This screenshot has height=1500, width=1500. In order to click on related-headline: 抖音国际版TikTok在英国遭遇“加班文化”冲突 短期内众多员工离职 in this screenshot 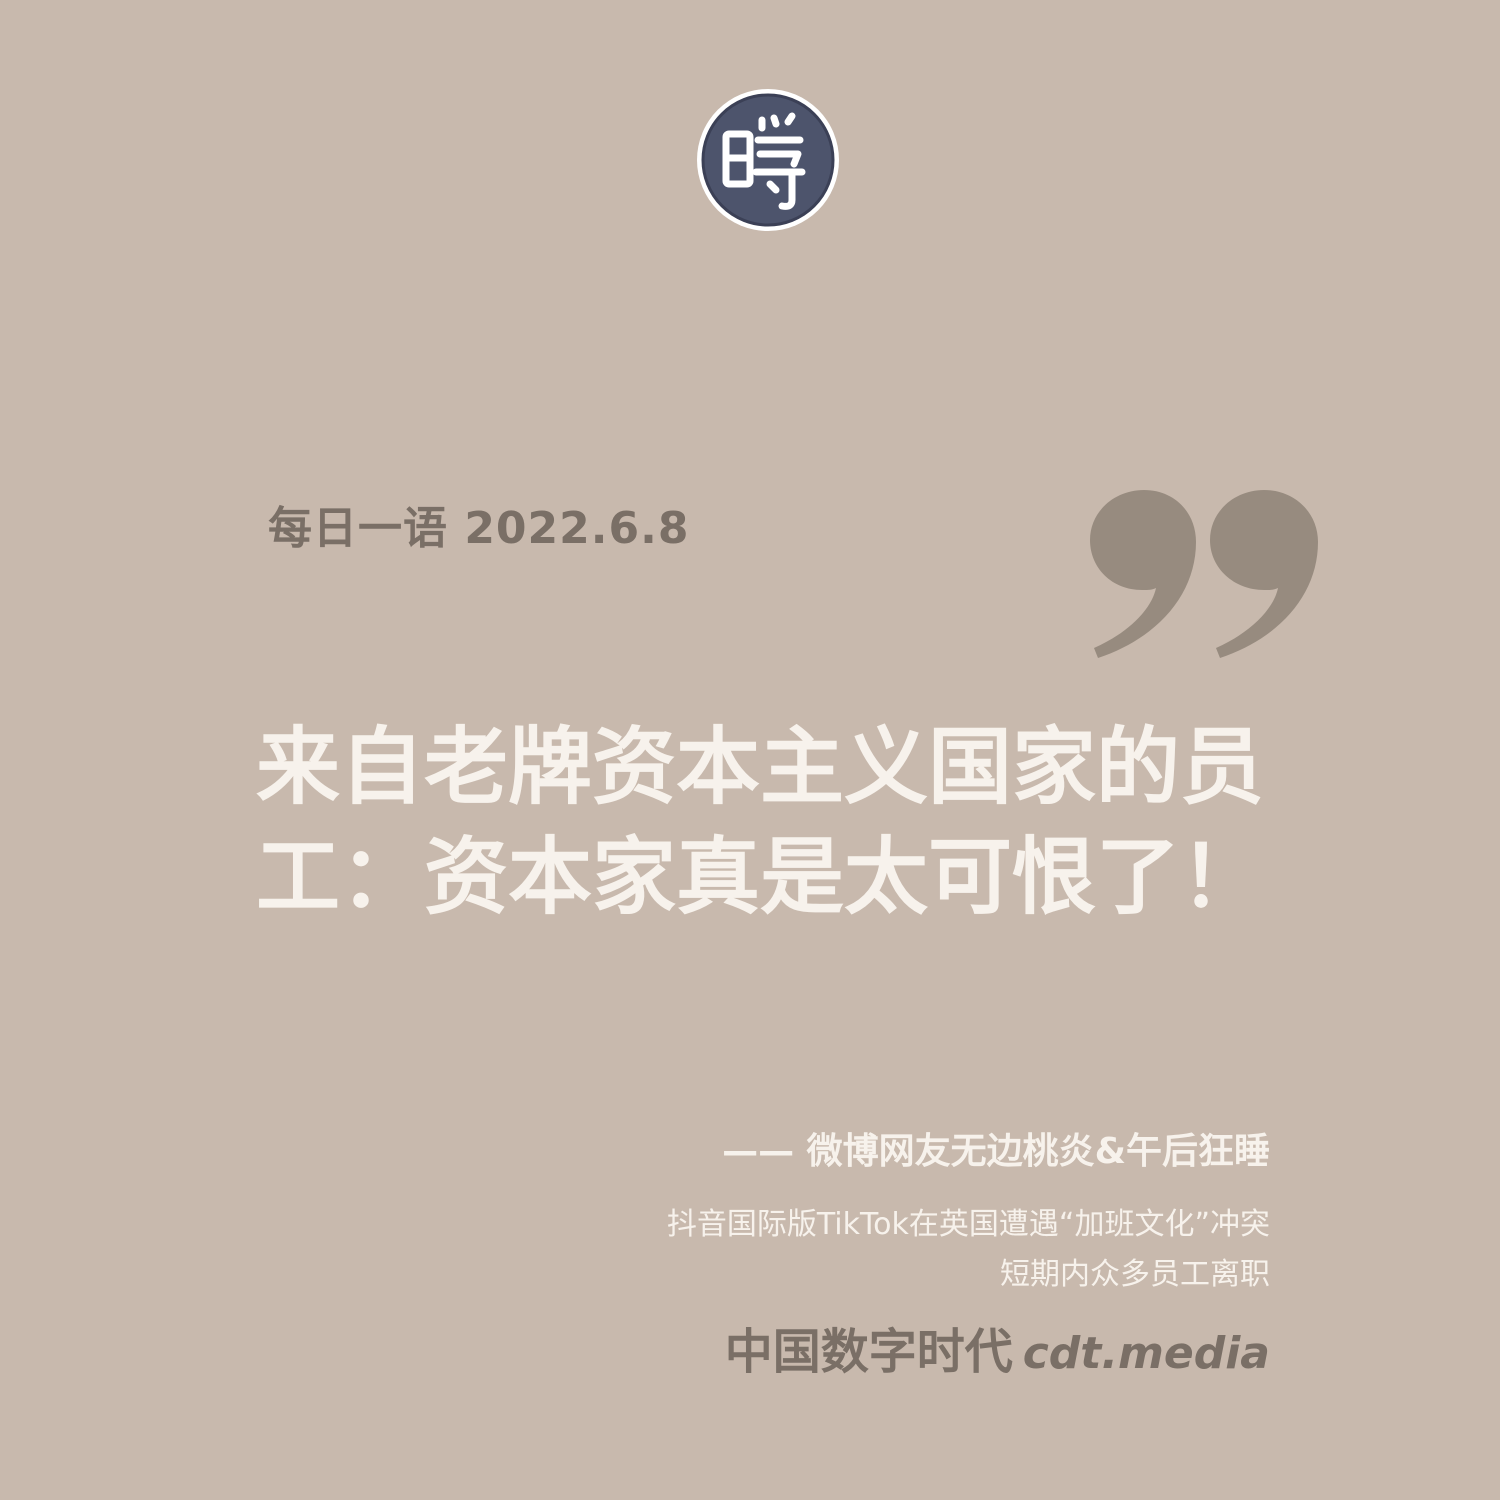, I will do `click(870, 1250)`.